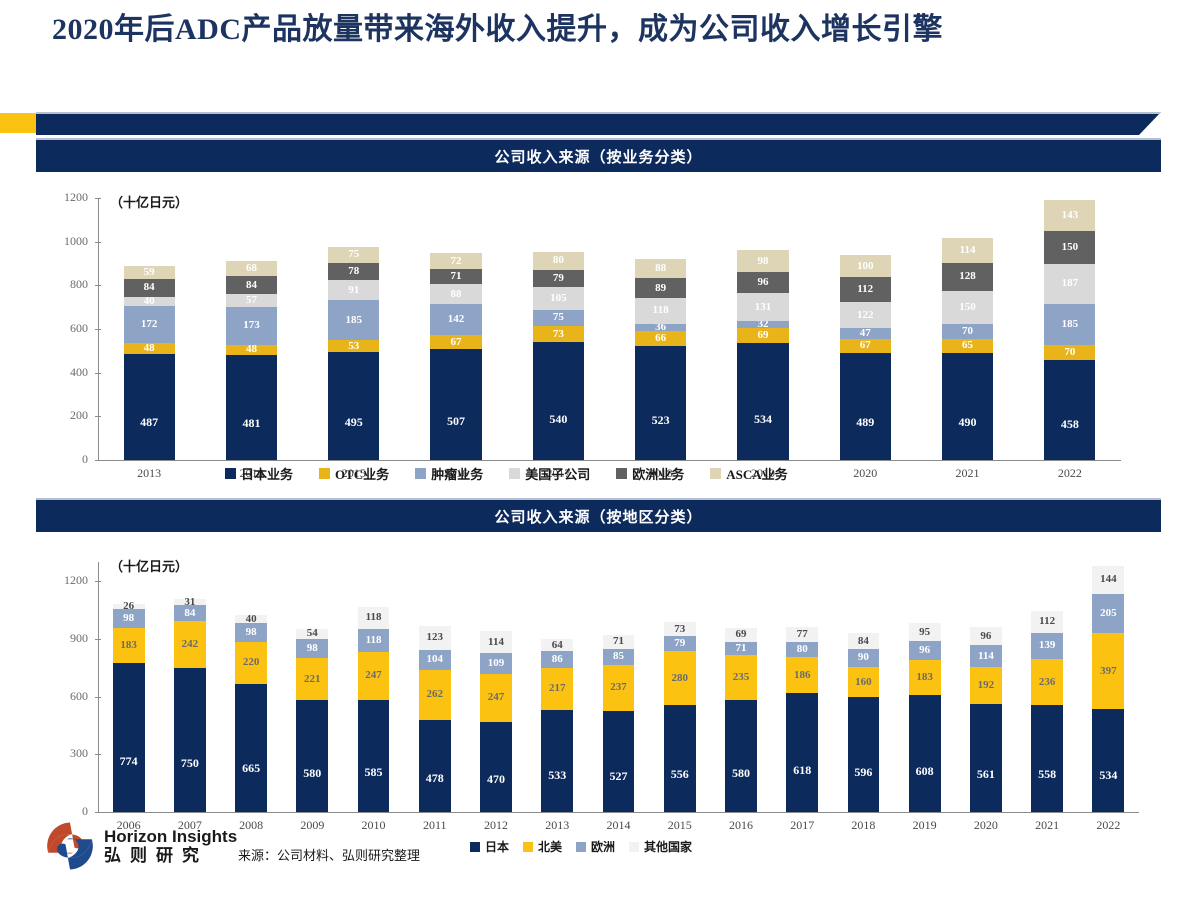  What do you see at coordinates (456, 319) in the screenshot?
I see `bar-segment: 142` at bounding box center [456, 319].